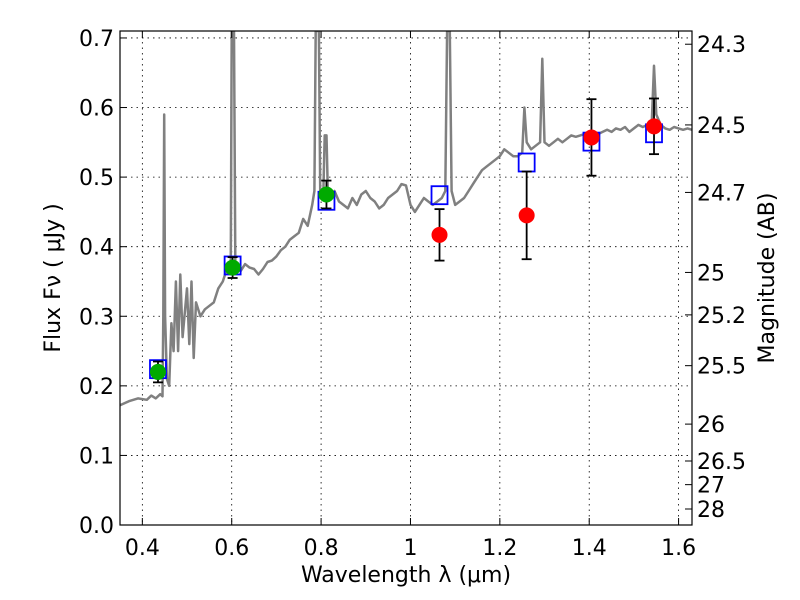 The height and width of the screenshot is (600, 800). What do you see at coordinates (711, 425) in the screenshot?
I see `right-tick-label: 26` at bounding box center [711, 425].